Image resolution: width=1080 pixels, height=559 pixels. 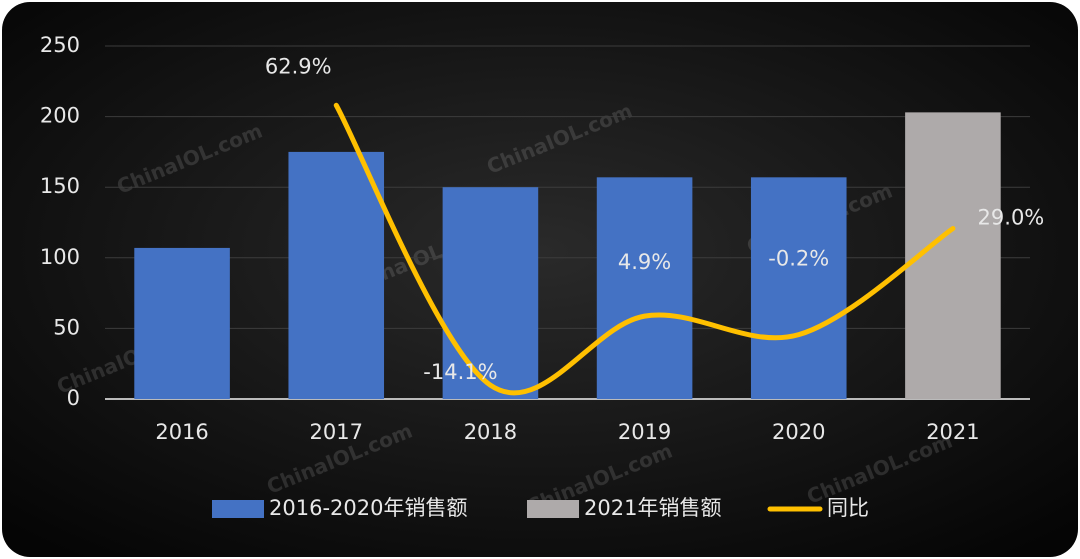 What do you see at coordinates (60, 45) in the screenshot?
I see `y-tick-label: 250` at bounding box center [60, 45].